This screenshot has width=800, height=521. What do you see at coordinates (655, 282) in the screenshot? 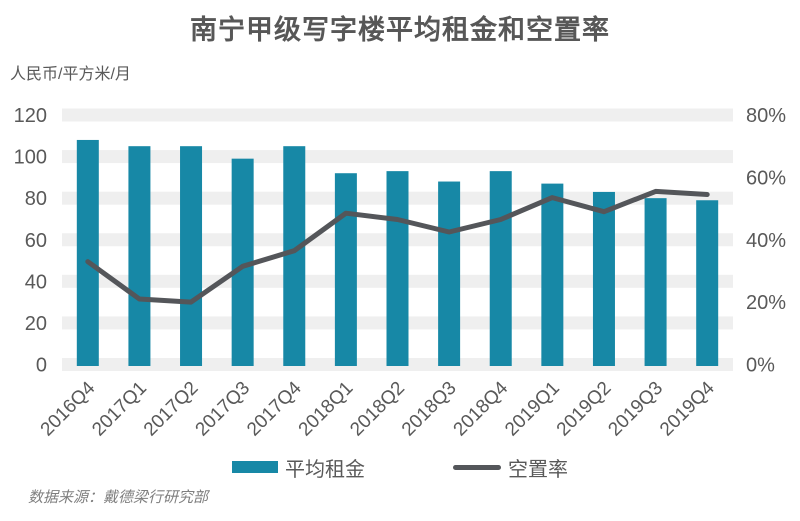
I see `rent-bar-2019Q3` at bounding box center [655, 282].